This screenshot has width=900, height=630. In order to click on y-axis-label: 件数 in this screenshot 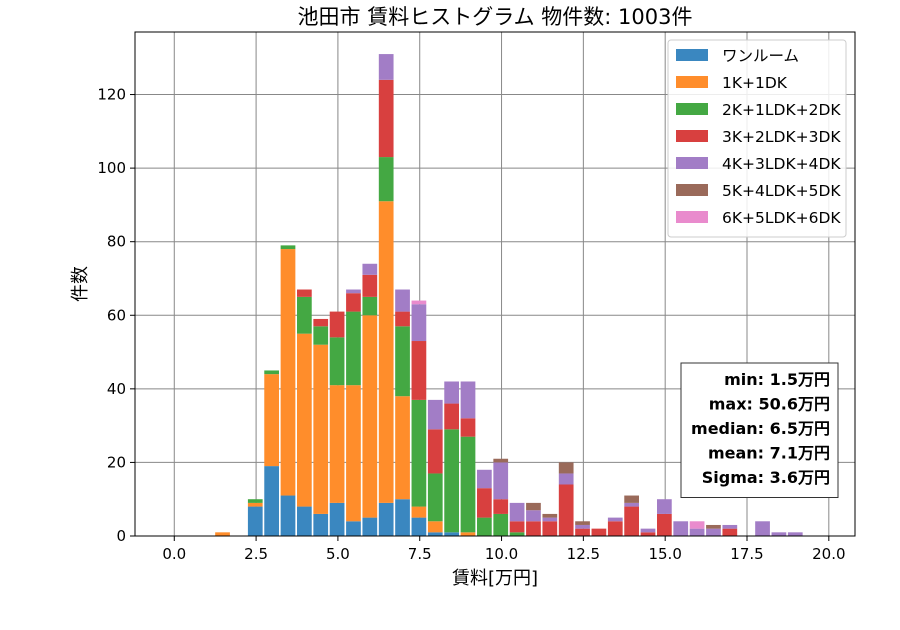, I will do `click(80, 284)`.